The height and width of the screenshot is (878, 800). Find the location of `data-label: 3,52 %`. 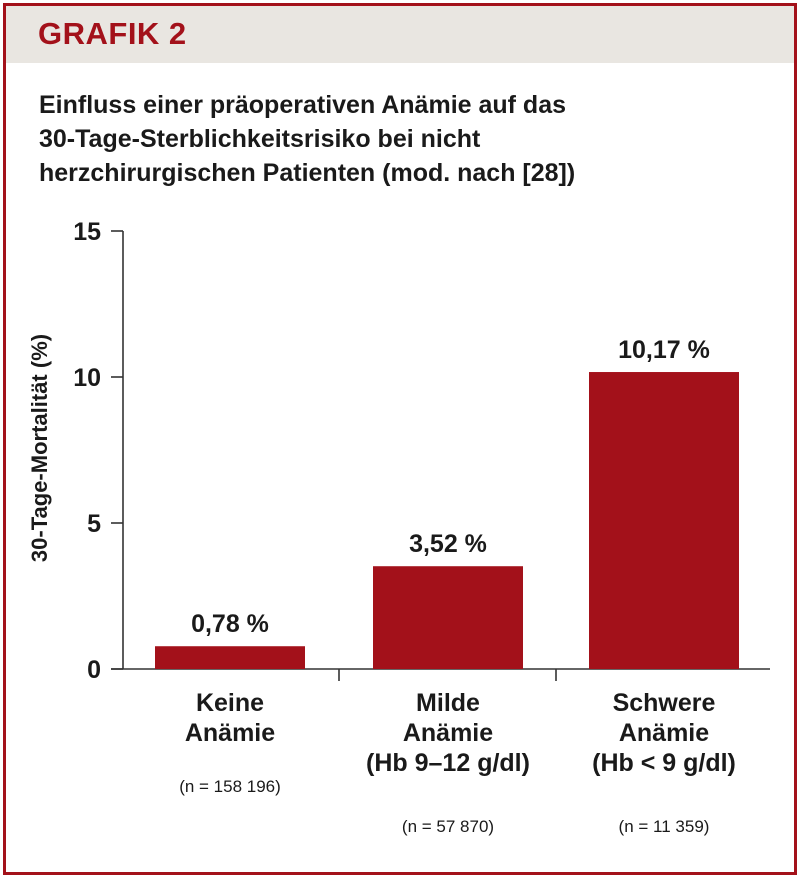

data-label: 3,52 % is located at coordinates (448, 544).